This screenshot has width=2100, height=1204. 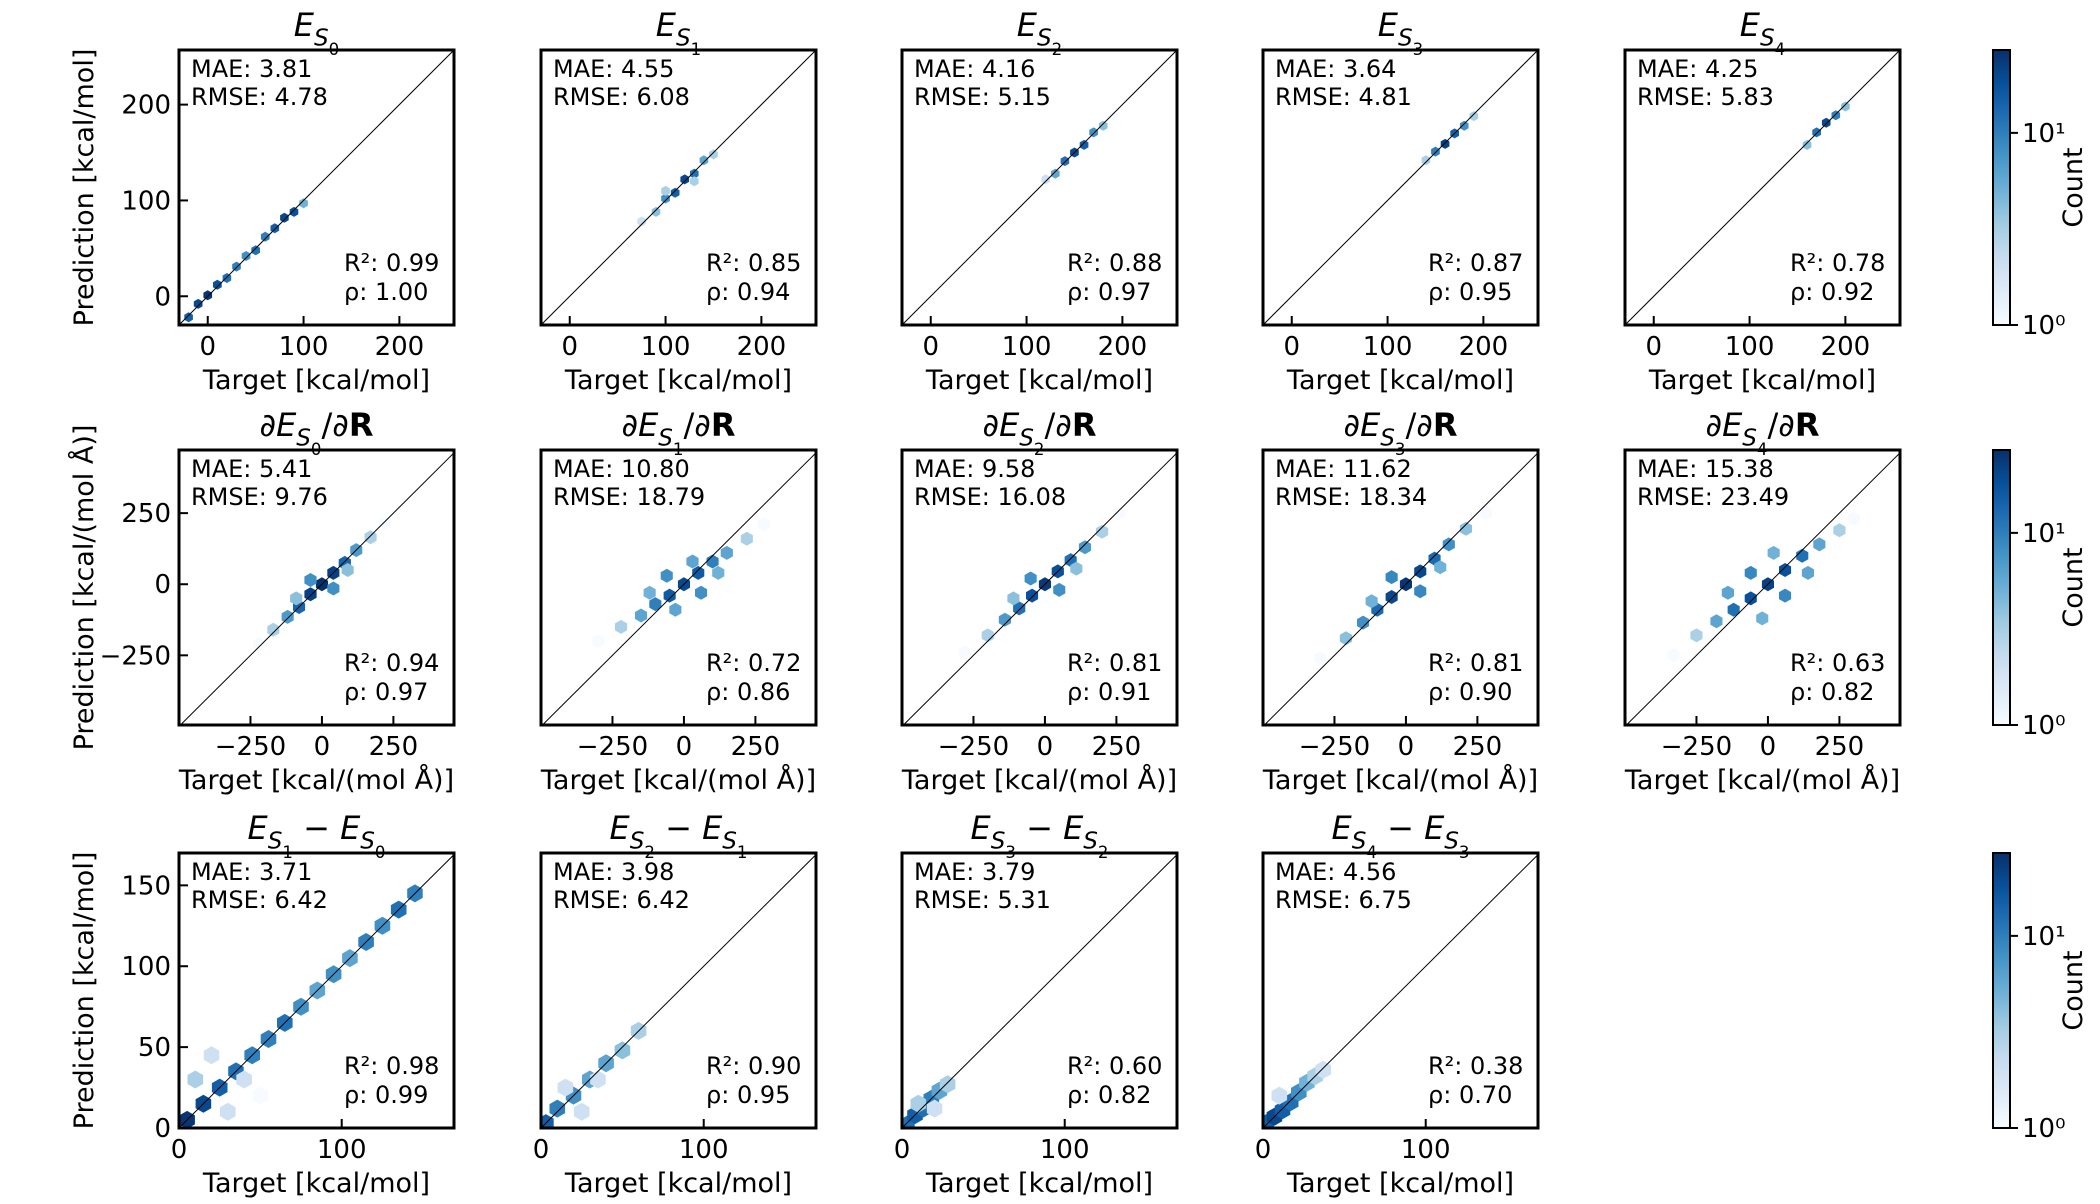 What do you see at coordinates (146, 106) in the screenshot?
I see `y-tick-label: 200` at bounding box center [146, 106].